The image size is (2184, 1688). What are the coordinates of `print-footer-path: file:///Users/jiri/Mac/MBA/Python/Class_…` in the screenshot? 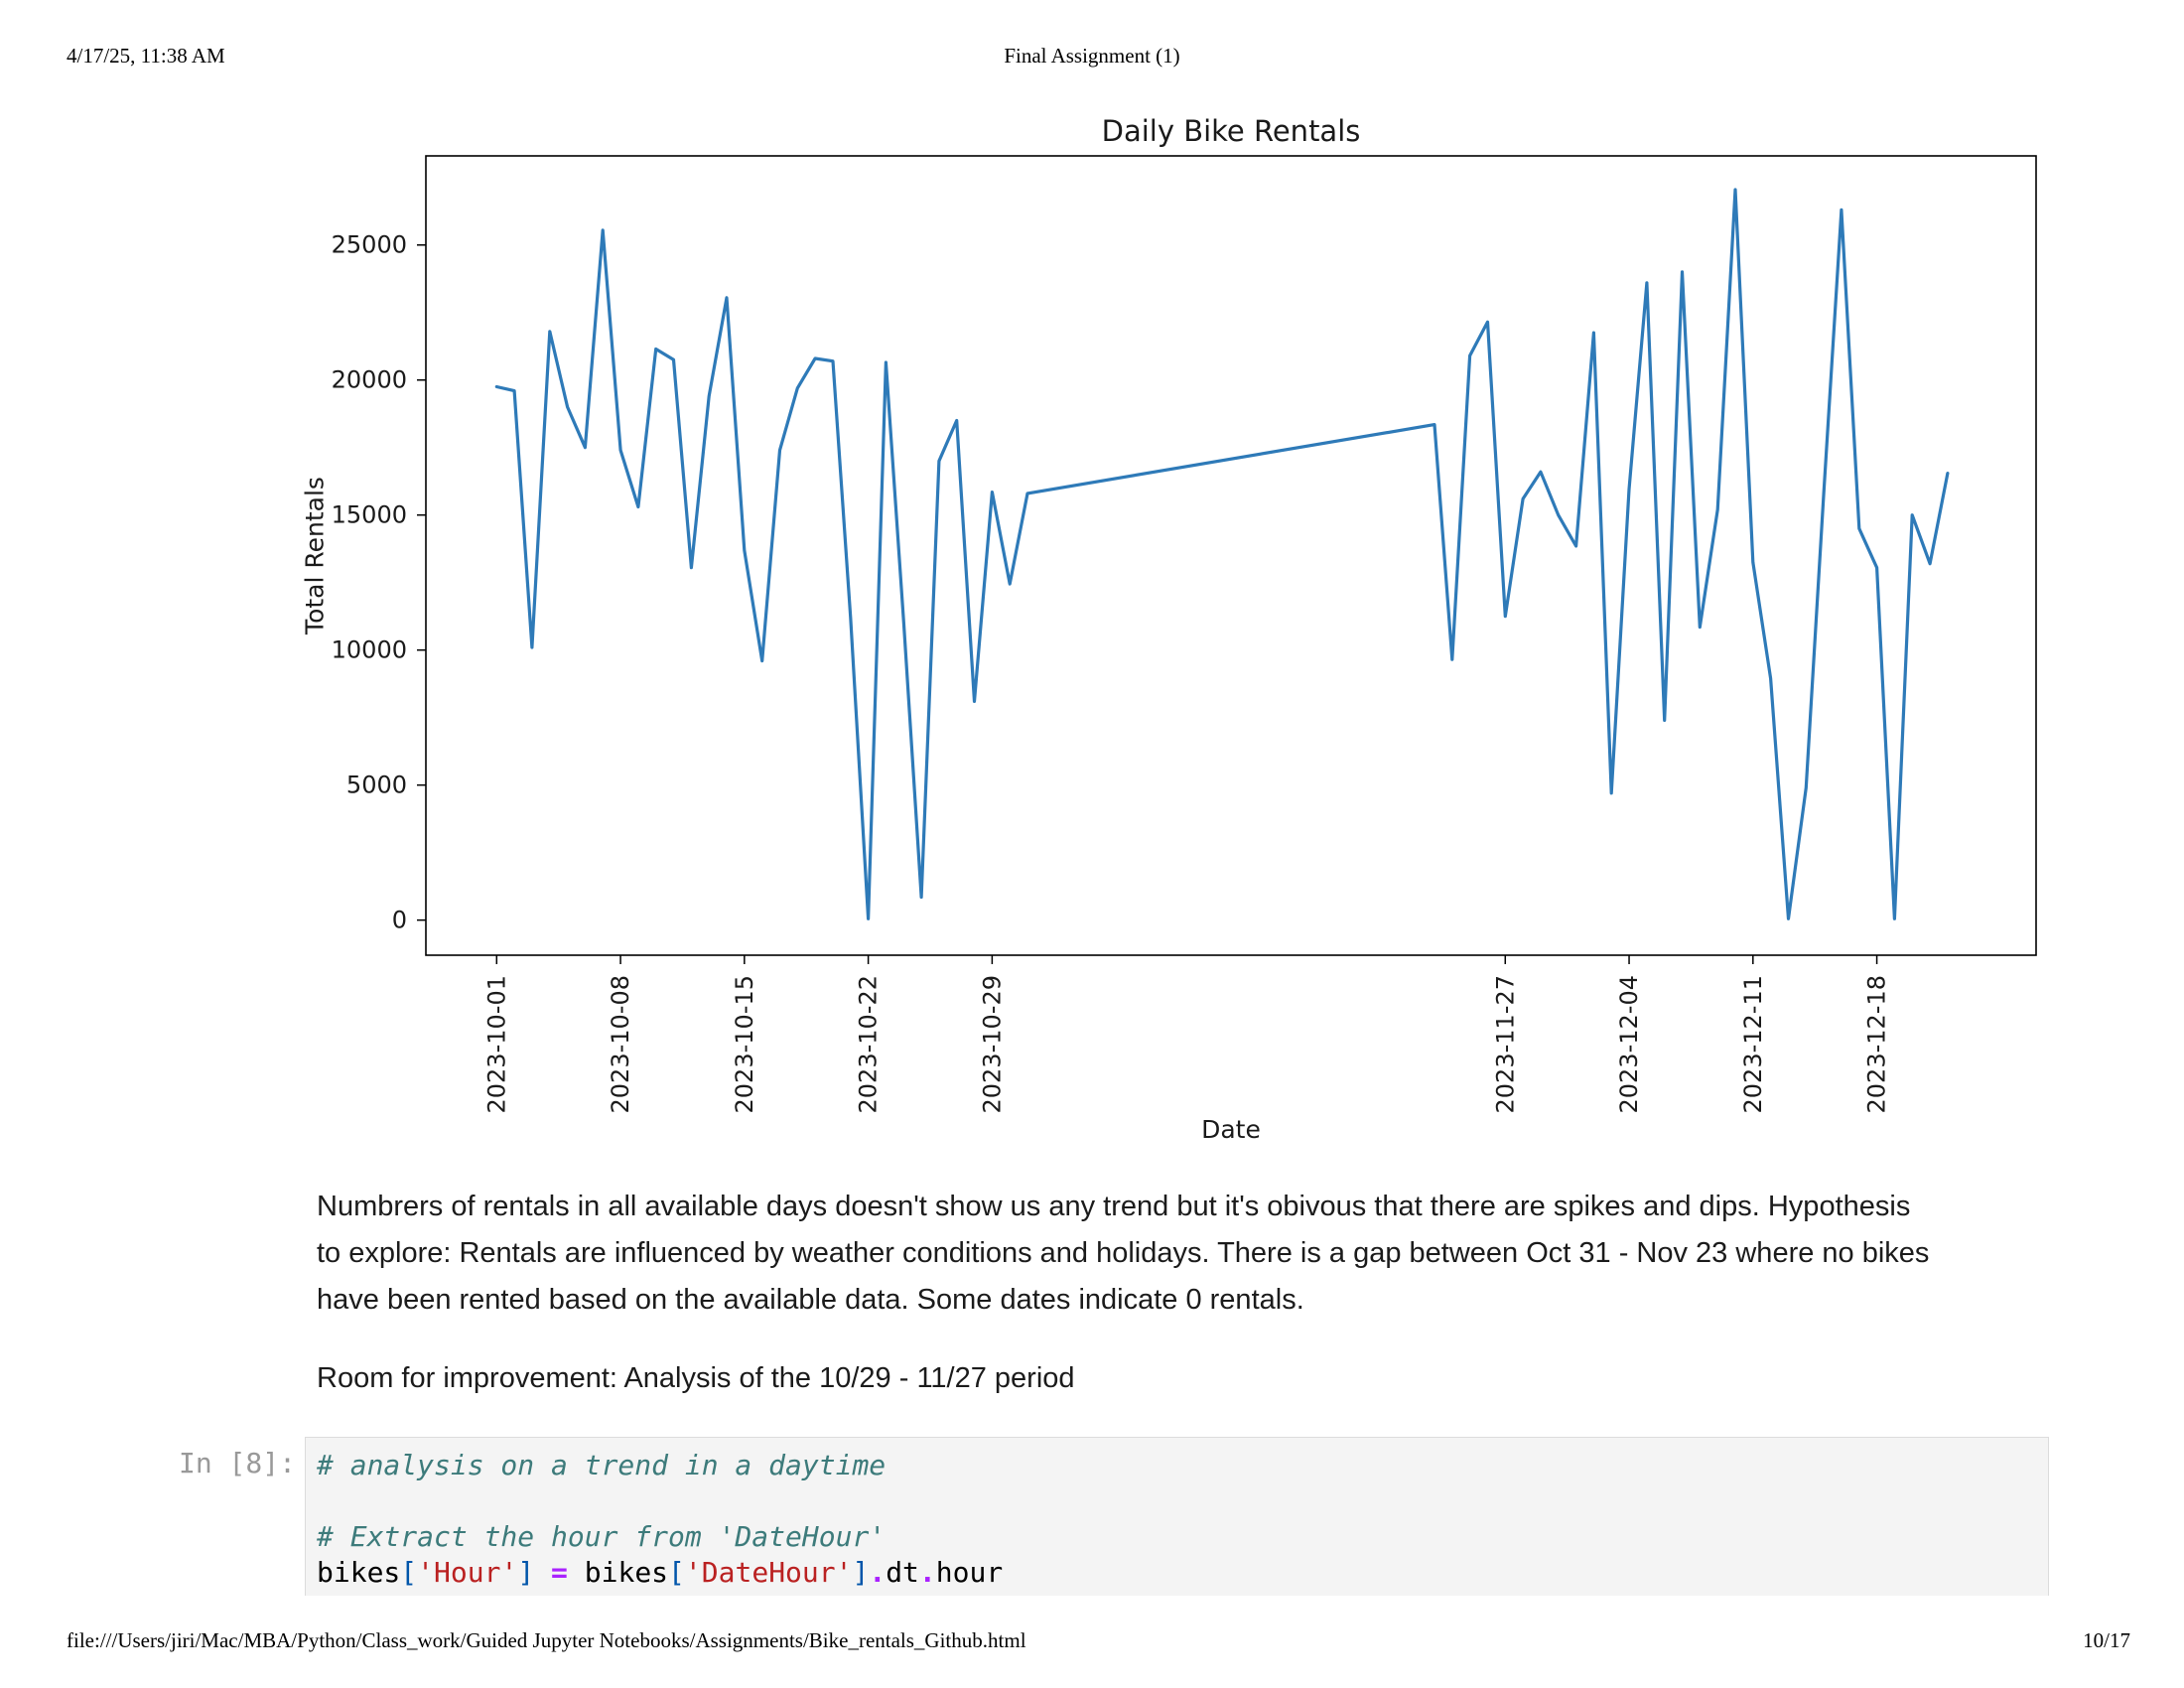 It's located at (546, 1640).